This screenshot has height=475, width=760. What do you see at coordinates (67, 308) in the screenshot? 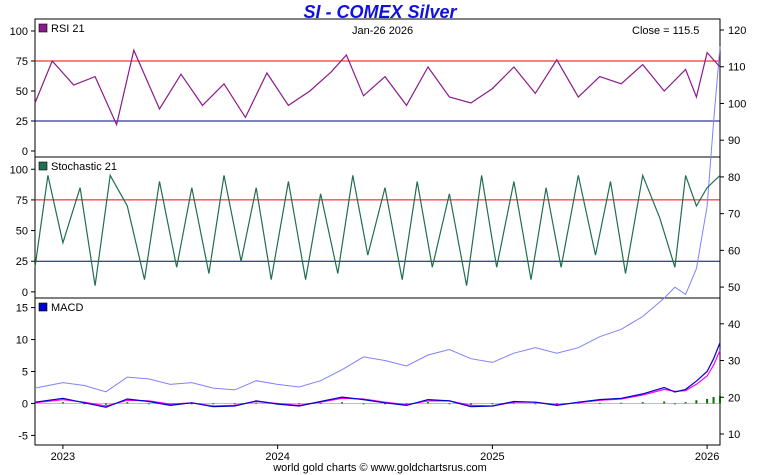
I see `legend-label-3: MACD` at bounding box center [67, 308].